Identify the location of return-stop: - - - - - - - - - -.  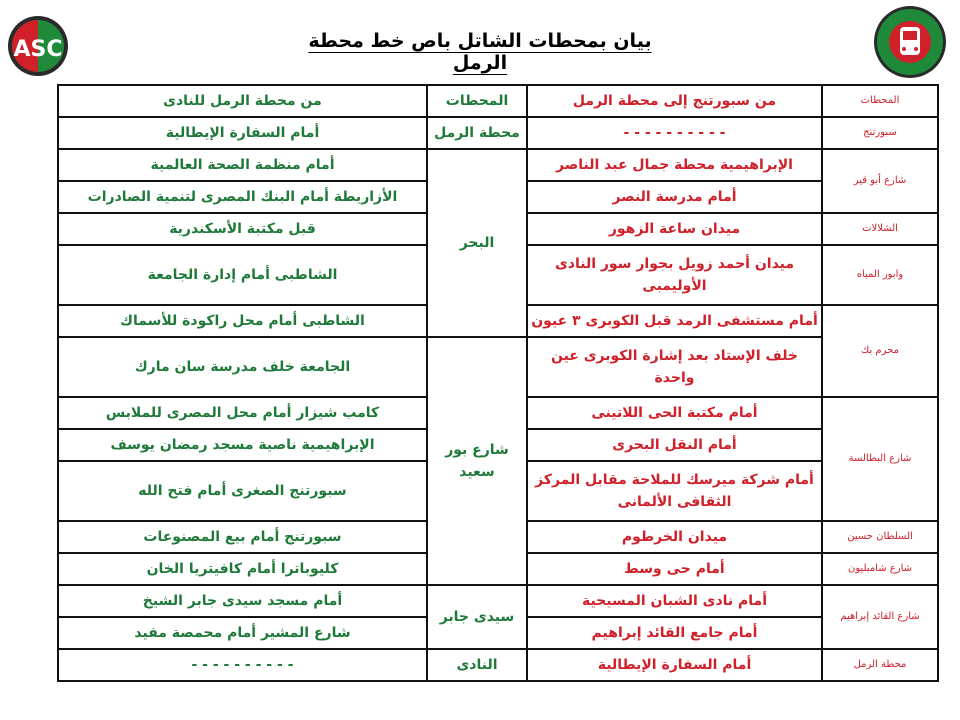
(242, 665).